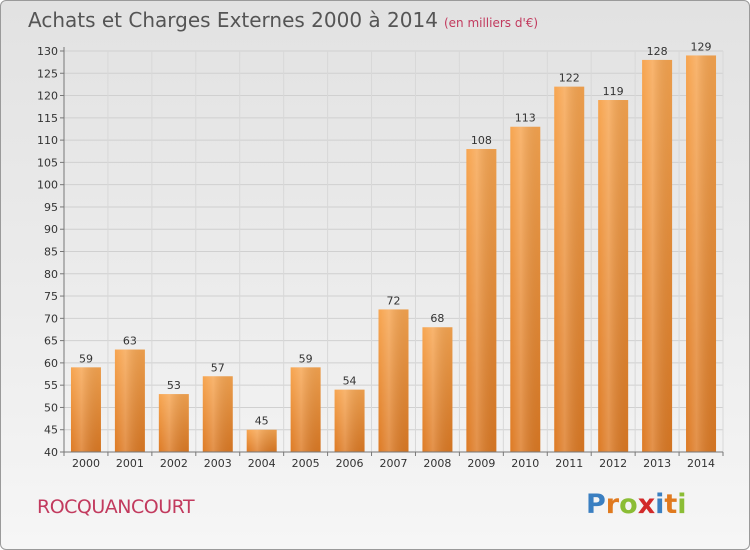  I want to click on y-tick-label: 90, so click(51, 229).